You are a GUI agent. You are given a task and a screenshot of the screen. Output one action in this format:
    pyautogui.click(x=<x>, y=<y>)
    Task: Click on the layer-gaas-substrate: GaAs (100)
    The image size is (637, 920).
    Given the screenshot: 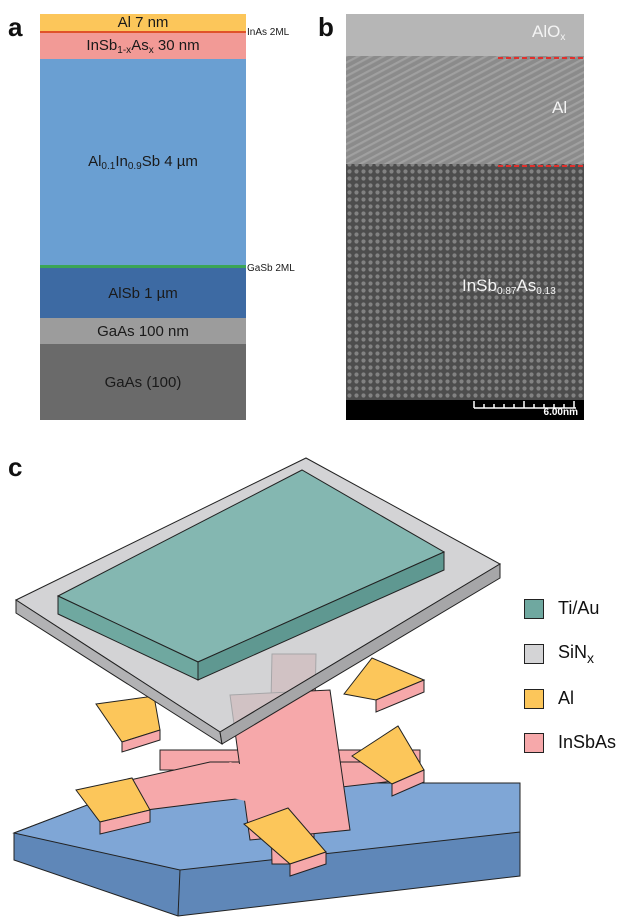 What is the action you would take?
    pyautogui.click(x=143, y=382)
    